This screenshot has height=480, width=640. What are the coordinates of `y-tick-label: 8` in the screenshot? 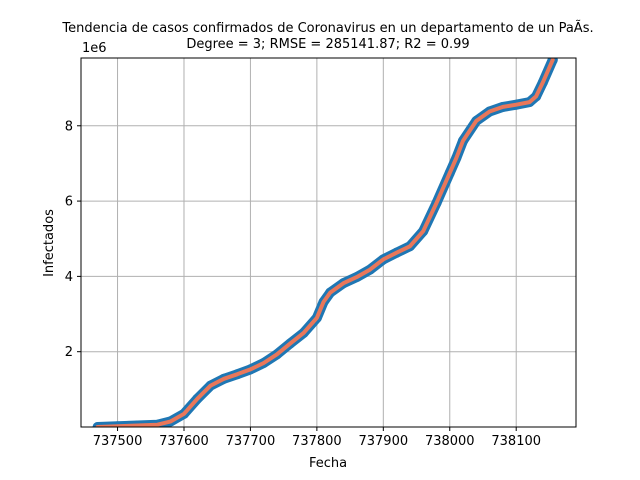 It's located at (69, 126).